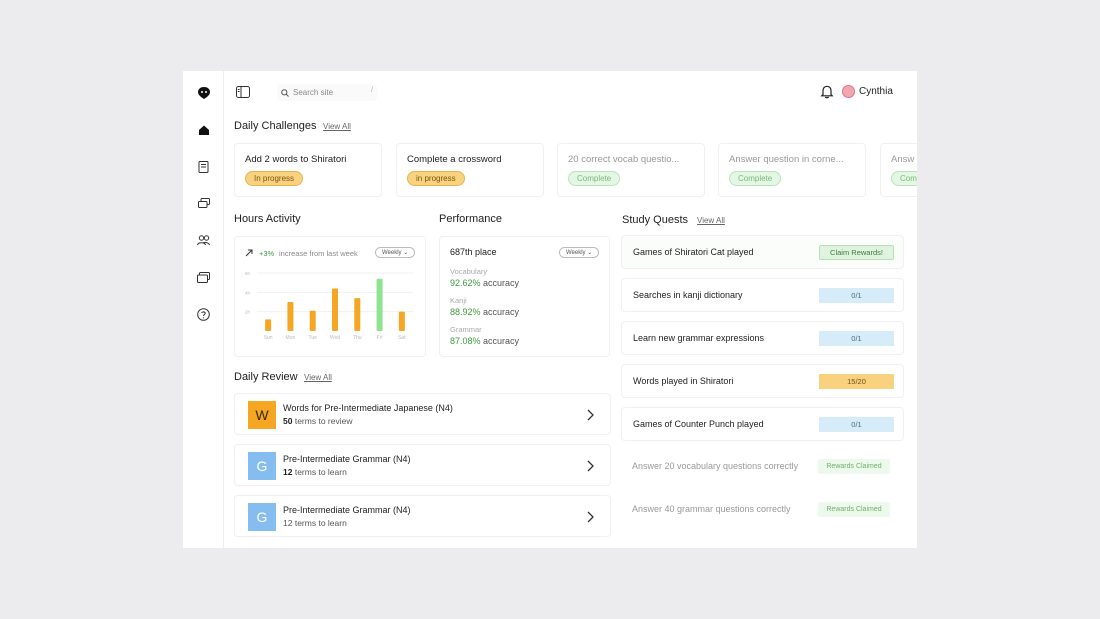 The height and width of the screenshot is (619, 1100). What do you see at coordinates (312, 338) in the screenshot?
I see `x-tick-label: Tue` at bounding box center [312, 338].